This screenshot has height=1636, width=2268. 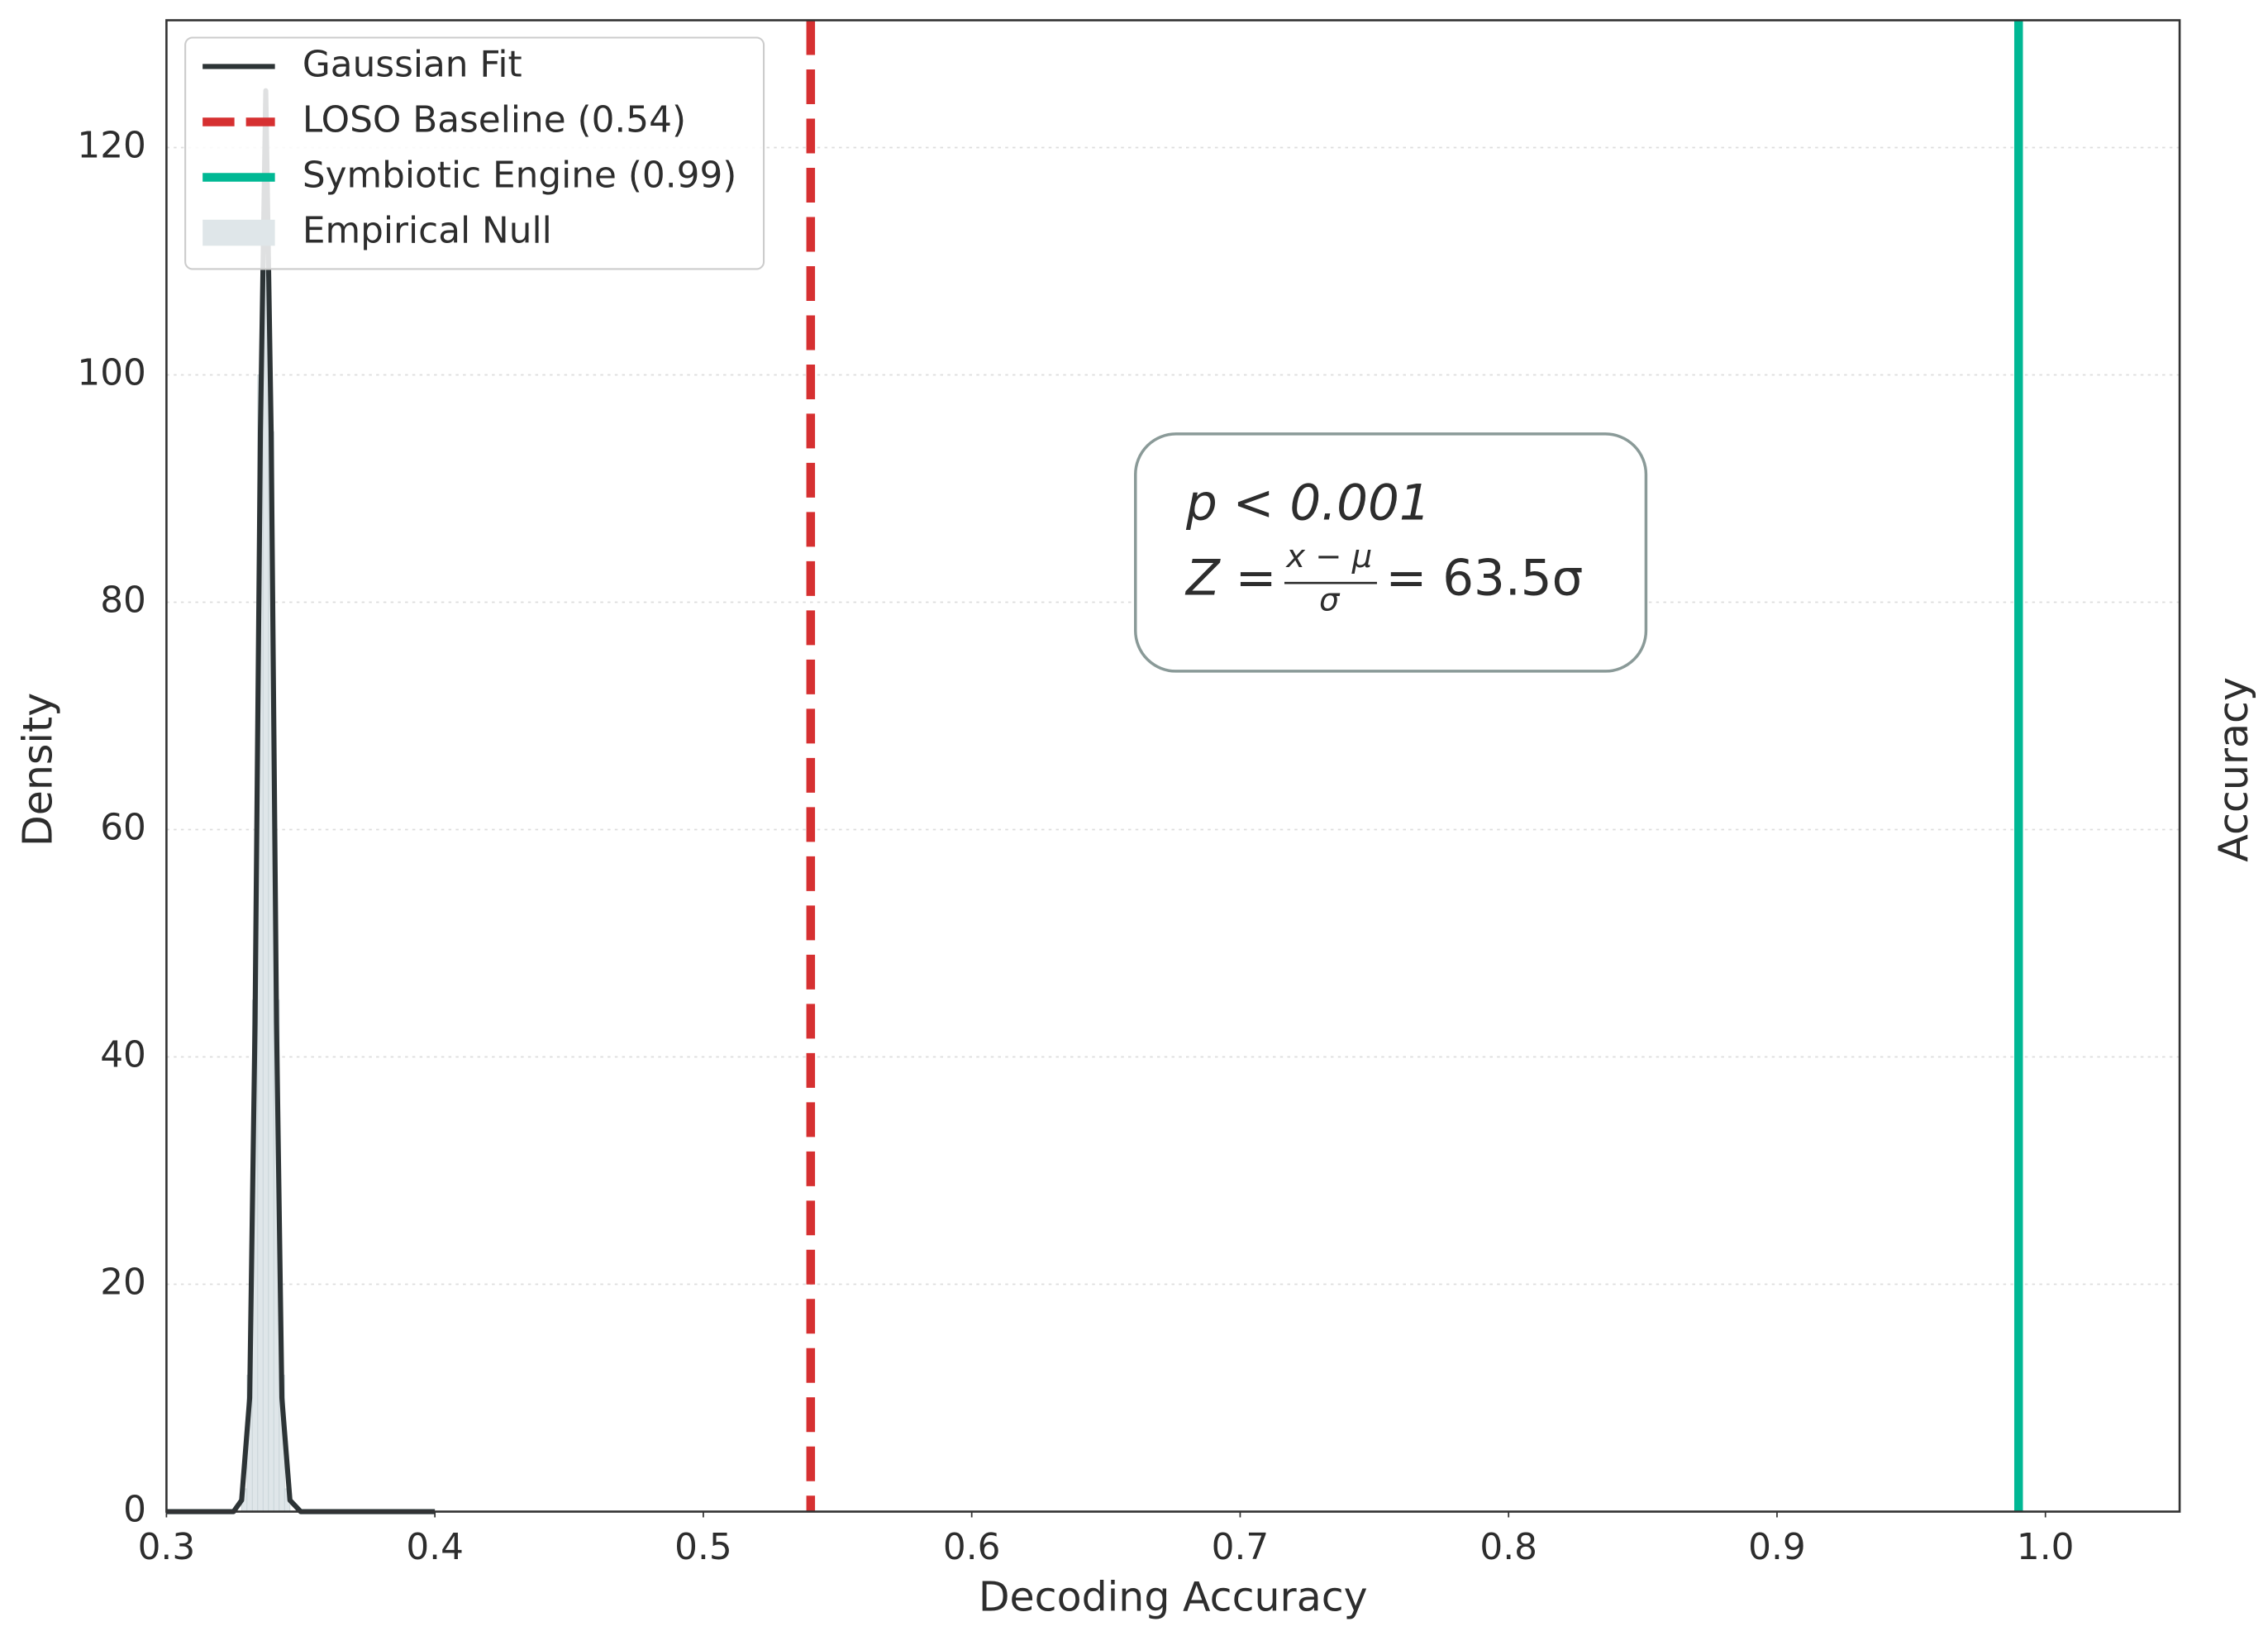 What do you see at coordinates (123, 1283) in the screenshot?
I see `y-tick-label: 20` at bounding box center [123, 1283].